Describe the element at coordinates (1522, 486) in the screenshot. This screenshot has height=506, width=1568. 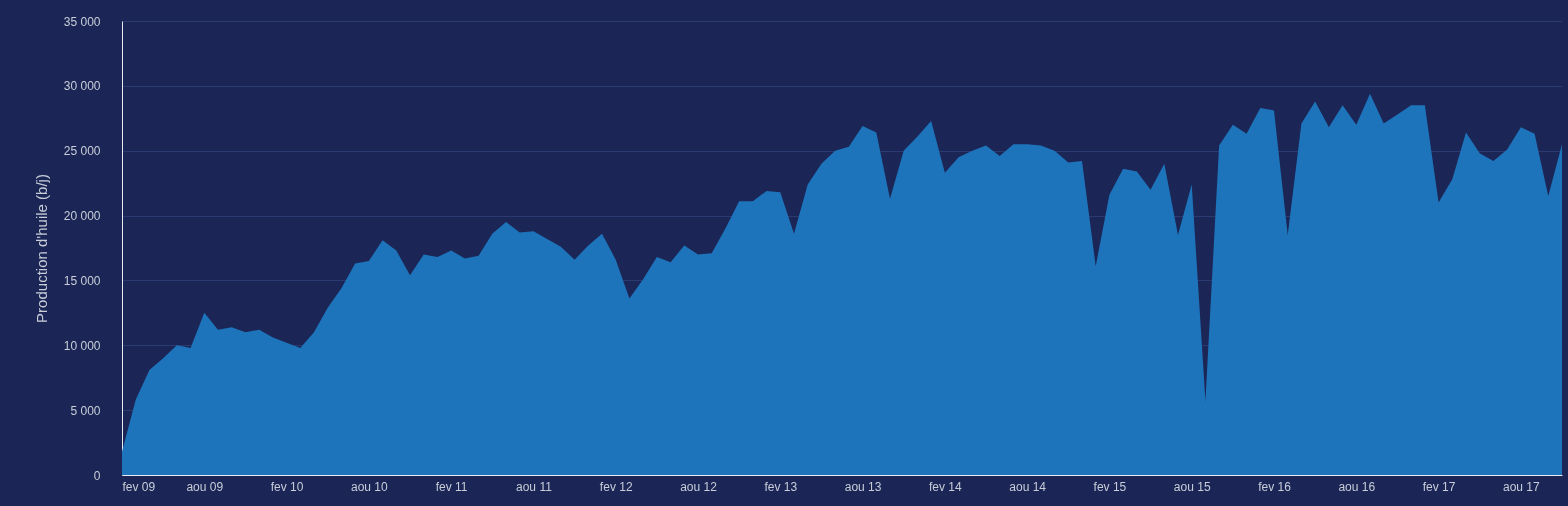
I see `x-tick-label: aou 17` at that location.